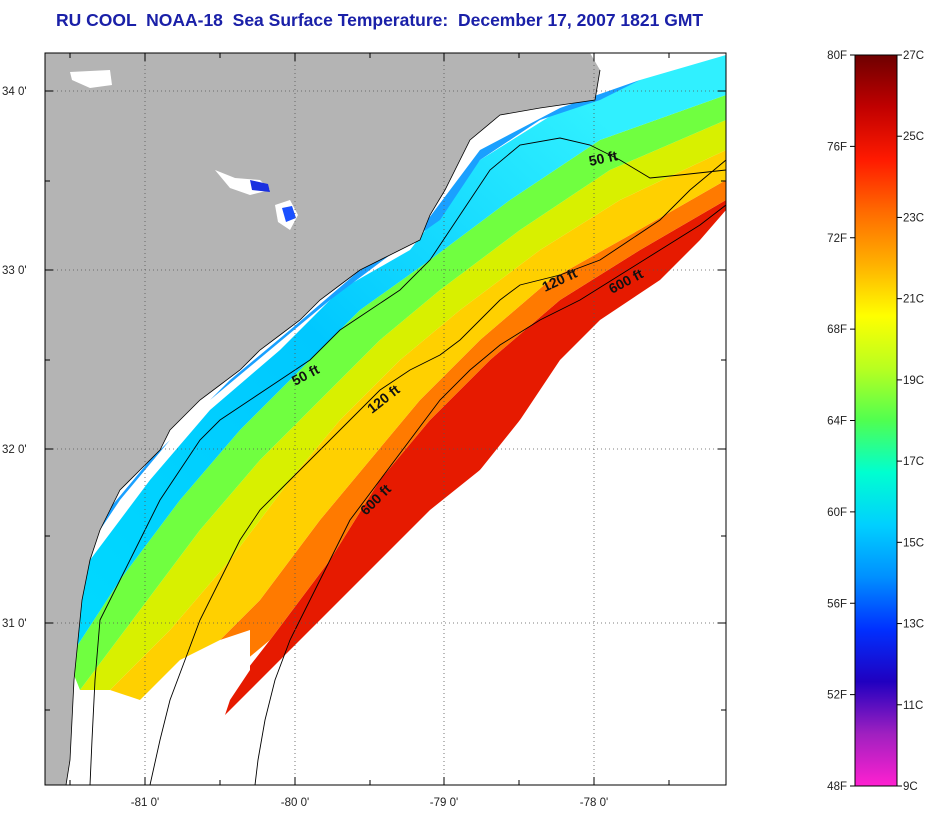  Describe the element at coordinates (910, 787) in the screenshot. I see `colorbar-label-c: 9C` at that location.